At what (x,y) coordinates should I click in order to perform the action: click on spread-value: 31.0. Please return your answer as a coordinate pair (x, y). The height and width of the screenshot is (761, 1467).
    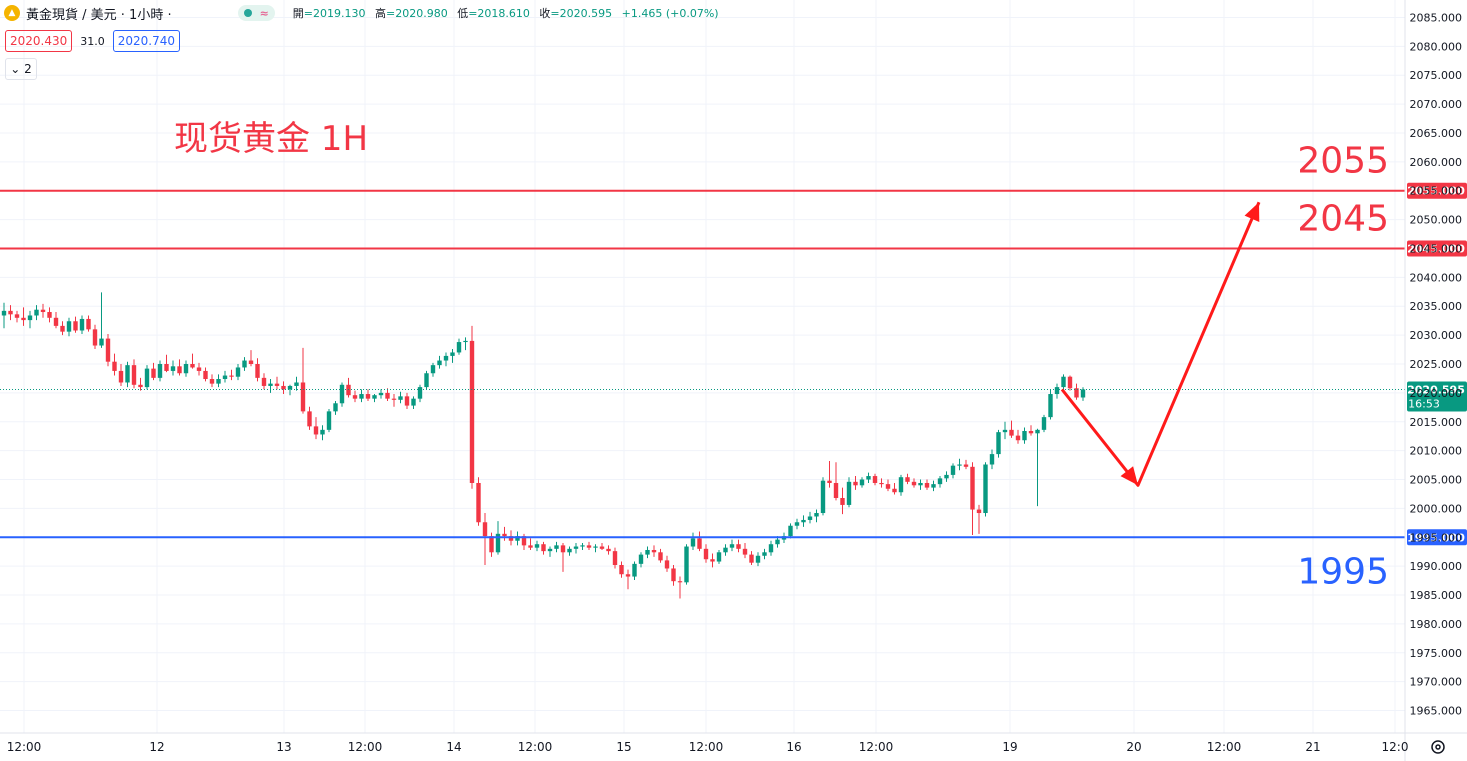
    Looking at the image, I should click on (92, 41).